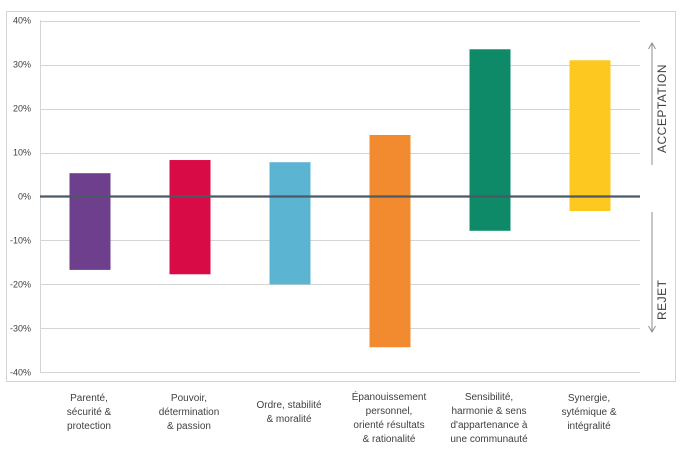 The height and width of the screenshot is (466, 690). I want to click on category-label-line: d'appartenance à, so click(489, 425).